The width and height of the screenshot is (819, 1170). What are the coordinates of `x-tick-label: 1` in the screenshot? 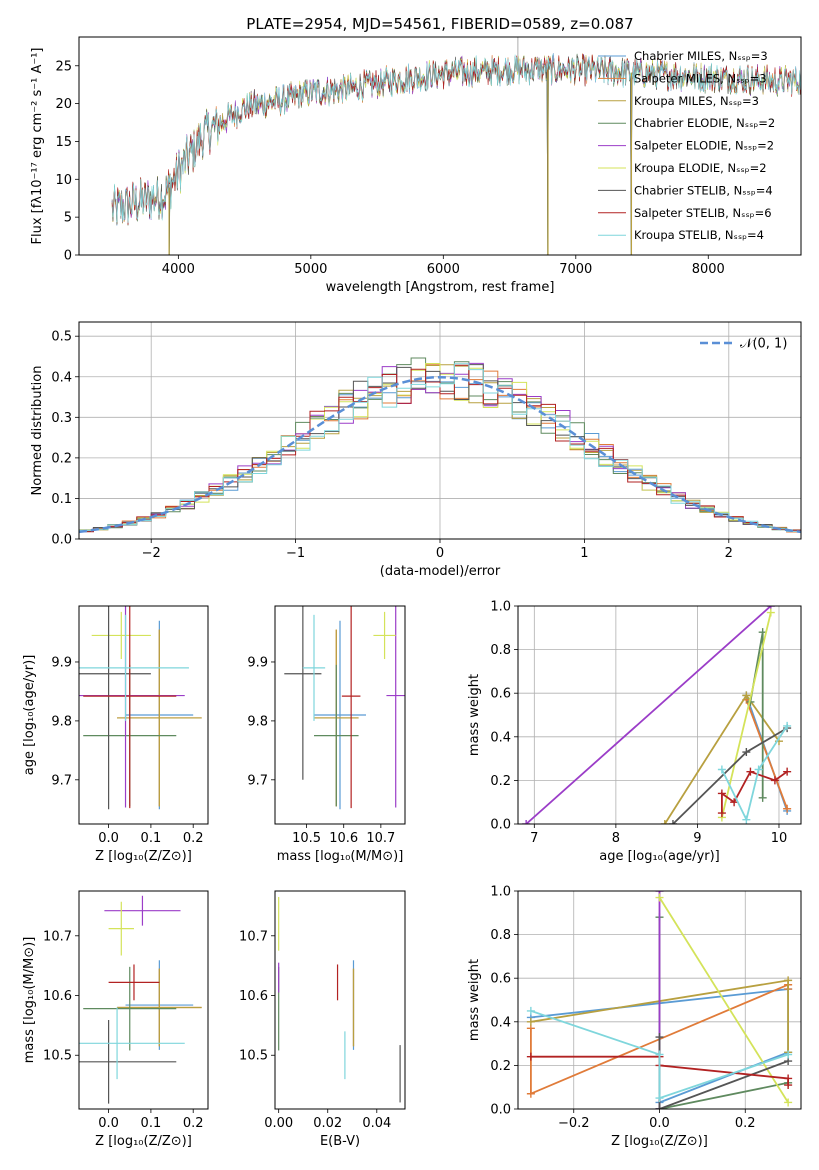 It's located at (584, 553).